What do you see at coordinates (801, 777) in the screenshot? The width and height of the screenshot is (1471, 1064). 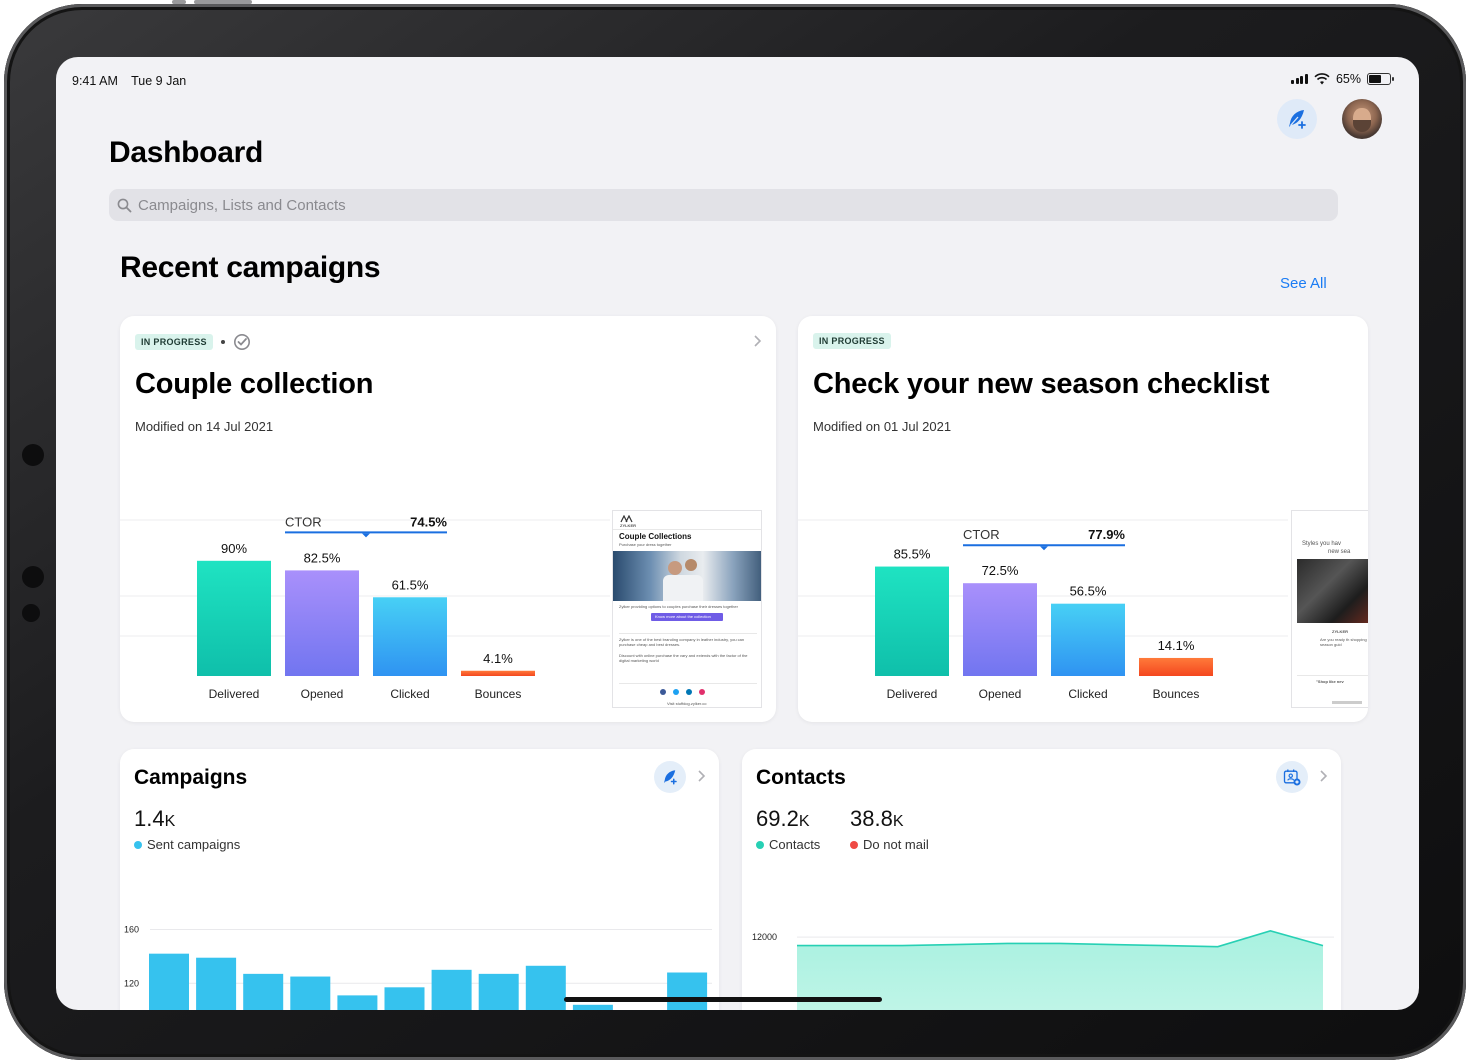 I see `widget-title: Contacts` at bounding box center [801, 777].